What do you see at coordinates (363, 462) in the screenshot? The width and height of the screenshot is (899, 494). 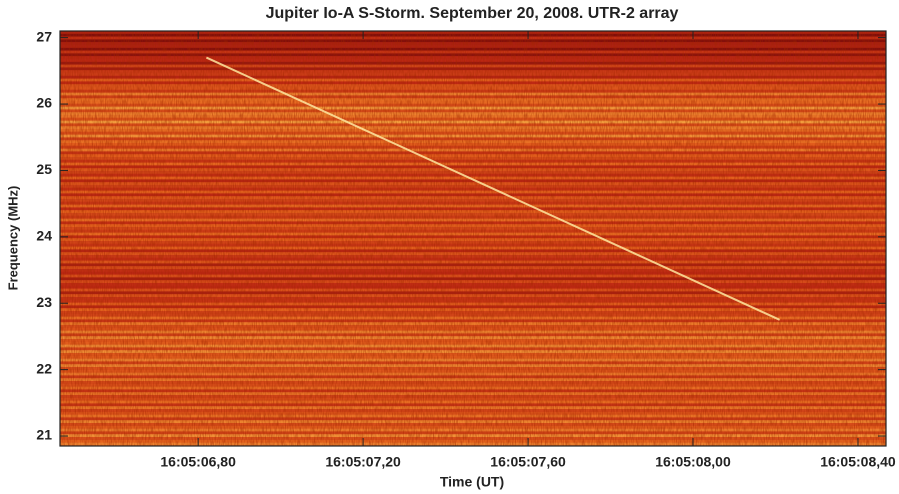 I see `x-tick-label: 16:05:07,20` at bounding box center [363, 462].